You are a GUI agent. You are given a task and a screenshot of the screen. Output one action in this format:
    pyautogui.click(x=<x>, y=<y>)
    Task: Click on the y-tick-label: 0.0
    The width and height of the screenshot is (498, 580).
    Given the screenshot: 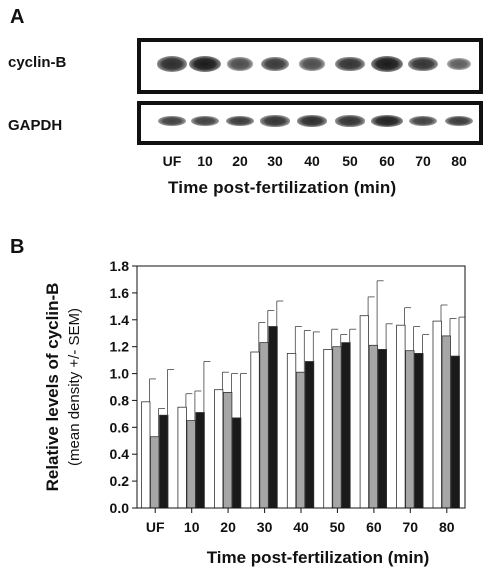 What is the action you would take?
    pyautogui.click(x=120, y=508)
    